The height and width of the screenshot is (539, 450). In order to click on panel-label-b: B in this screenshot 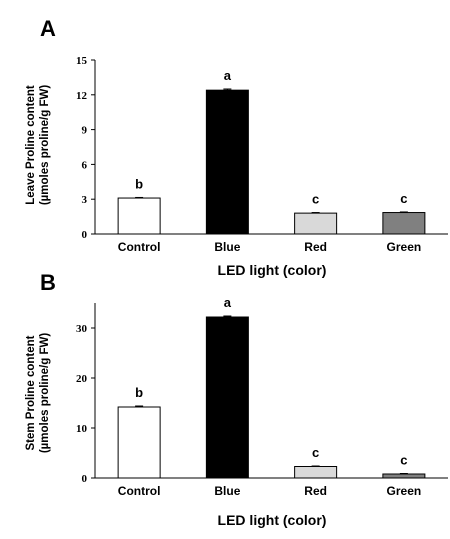, I will do `click(48, 282)`.